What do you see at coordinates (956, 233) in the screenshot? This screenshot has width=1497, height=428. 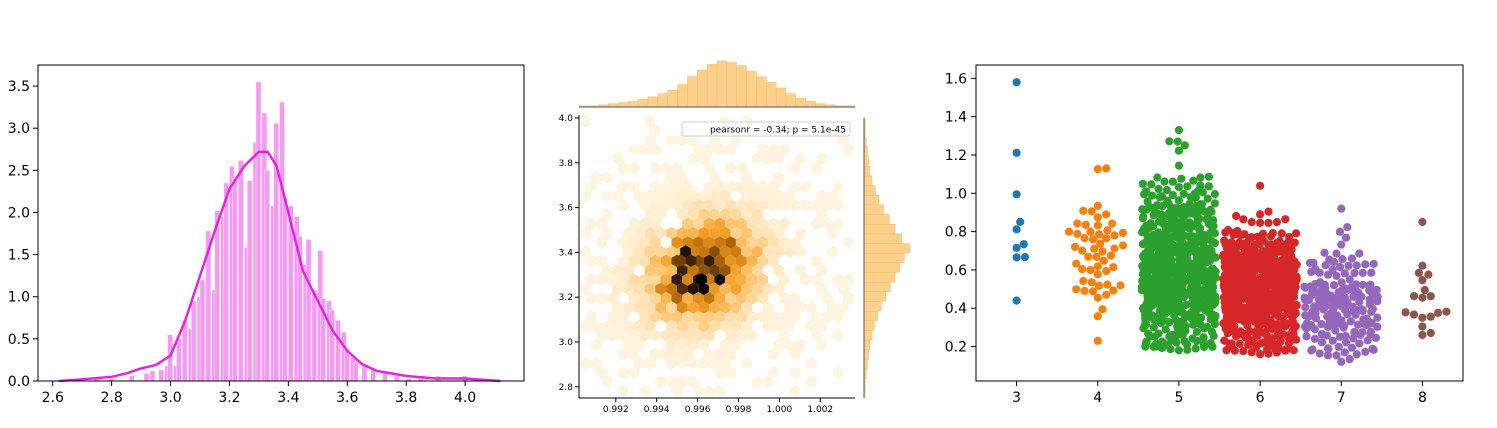 I see `y-tick-label: 0.8` at bounding box center [956, 233].